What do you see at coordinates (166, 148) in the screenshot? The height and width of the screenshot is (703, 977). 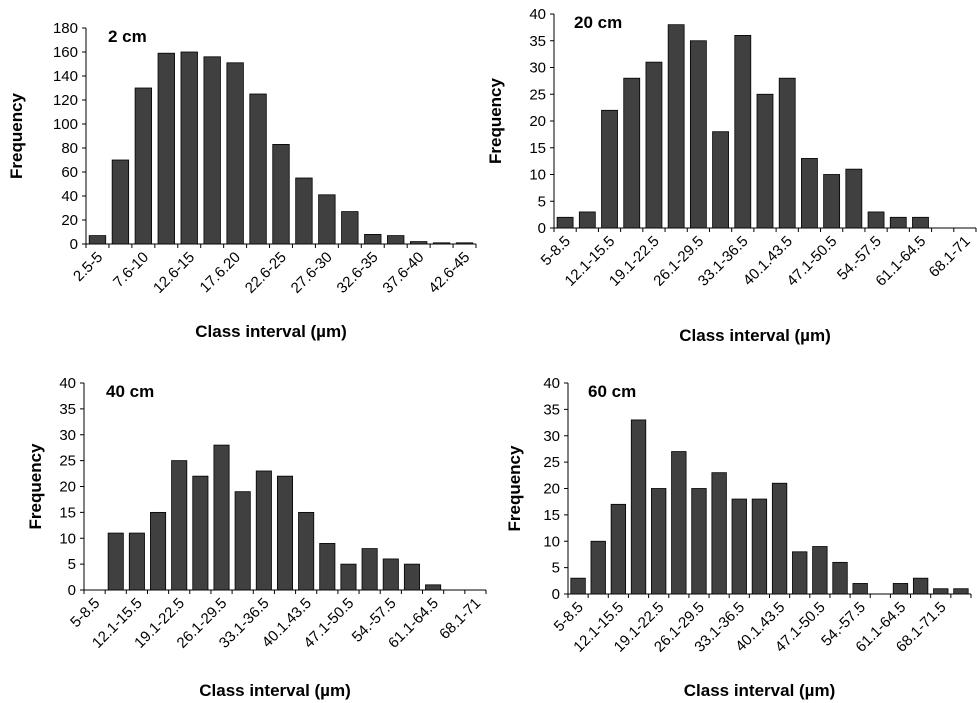 I see `bar-10.1-12.5` at bounding box center [166, 148].